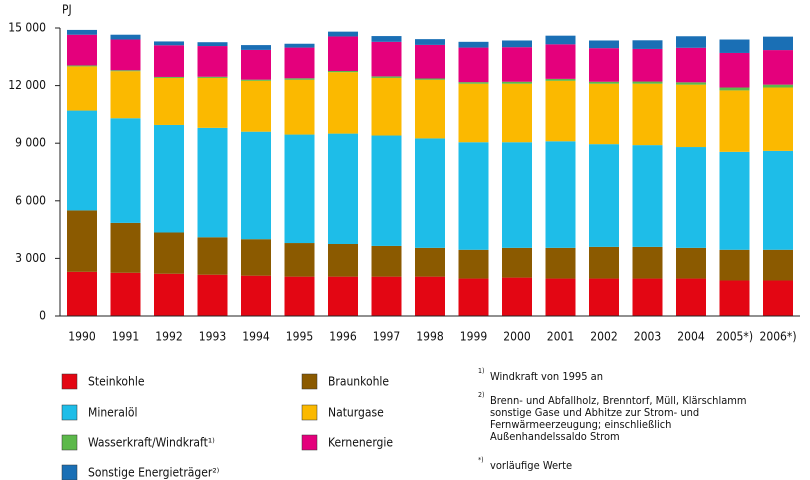  What do you see at coordinates (481, 395) in the screenshot?
I see `footnote-mark: 2)` at bounding box center [481, 395].